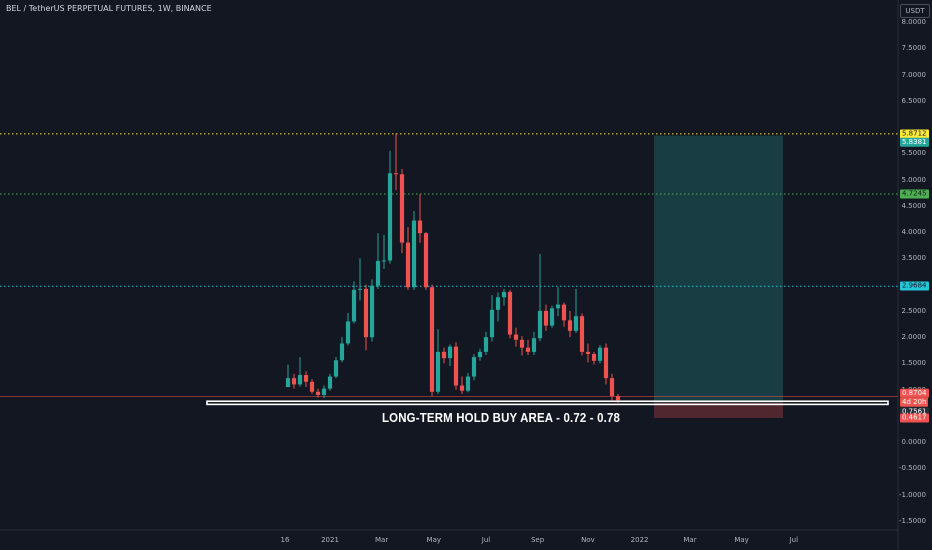 This screenshot has height=550, width=932. Describe the element at coordinates (914, 22) in the screenshot. I see `price-tick-label: 8.0000` at that location.